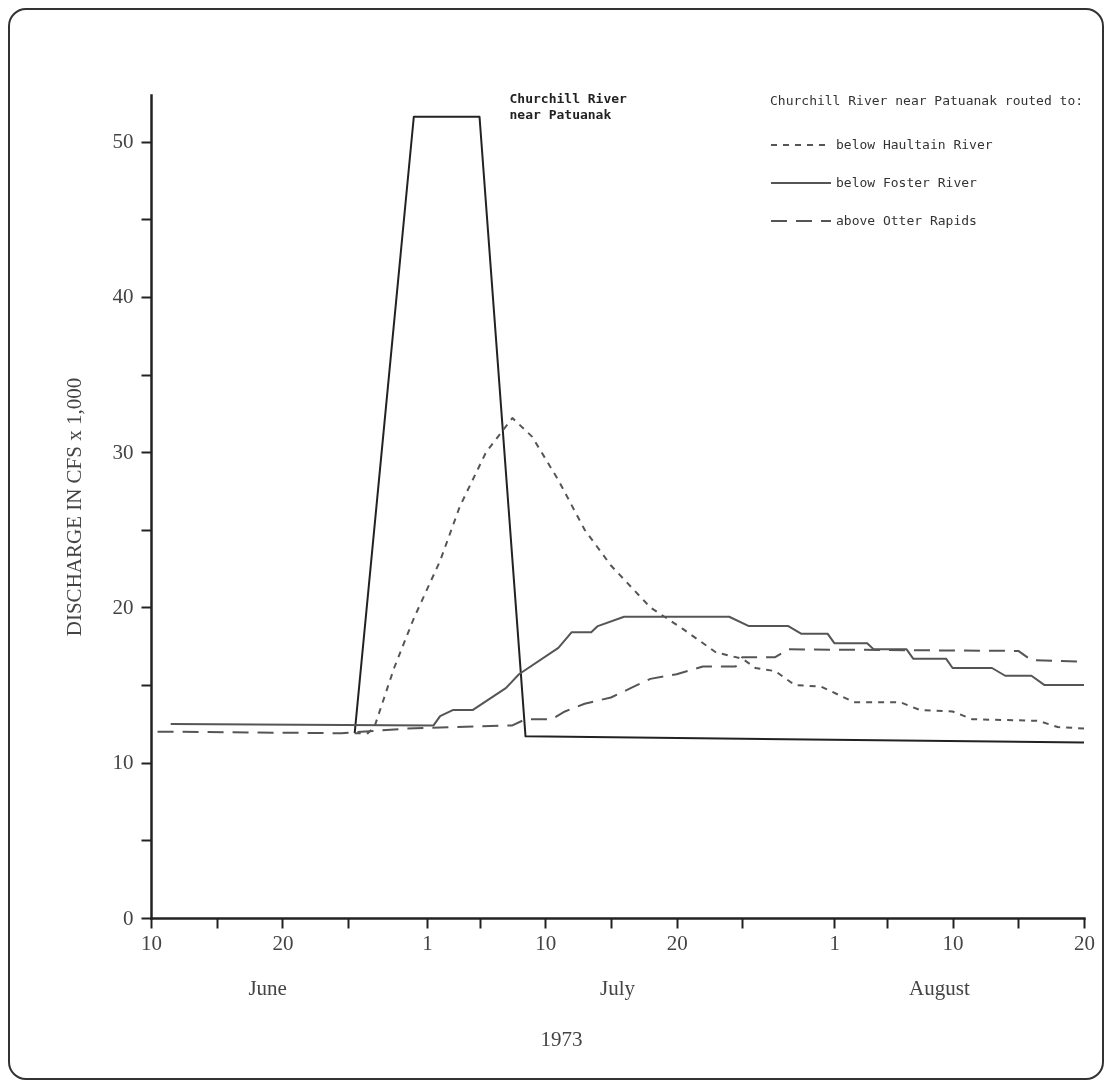 The image size is (1110, 1087). What do you see at coordinates (123, 451) in the screenshot?
I see `y-tick-label: 30` at bounding box center [123, 451].